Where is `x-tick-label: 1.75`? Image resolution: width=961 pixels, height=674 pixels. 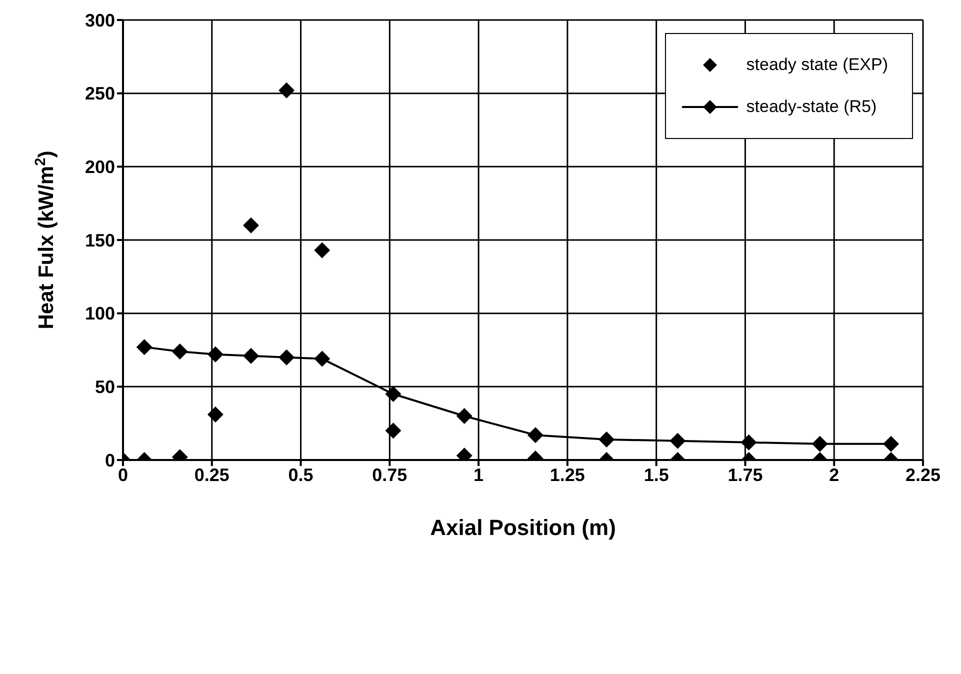 x-tick-label: 1.75 is located at coordinates (745, 474).